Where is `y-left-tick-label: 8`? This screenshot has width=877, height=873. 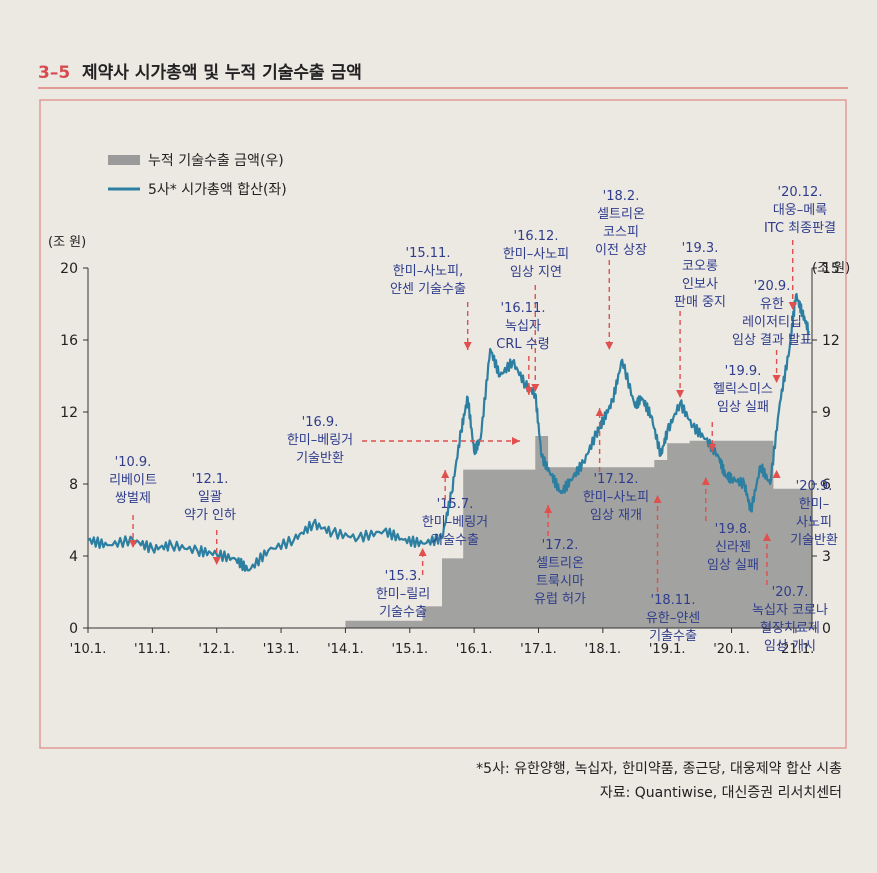 y-left-tick-label: 8 is located at coordinates (73, 485).